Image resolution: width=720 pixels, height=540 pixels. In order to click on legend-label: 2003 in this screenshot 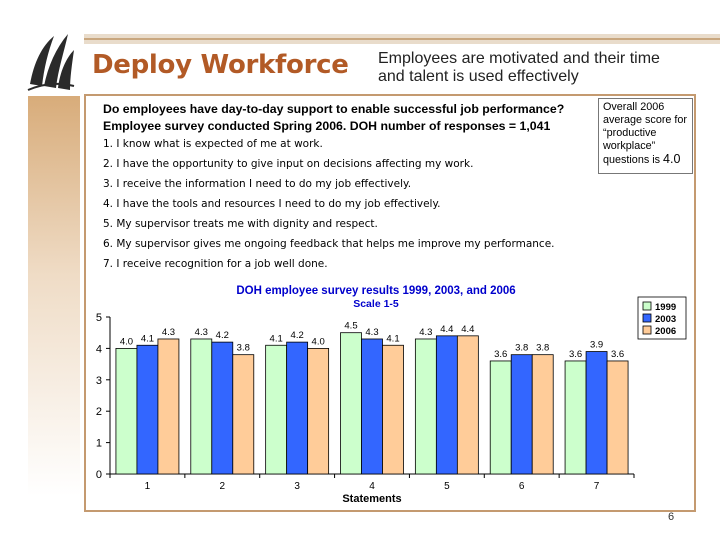, I will do `click(665, 319)`.